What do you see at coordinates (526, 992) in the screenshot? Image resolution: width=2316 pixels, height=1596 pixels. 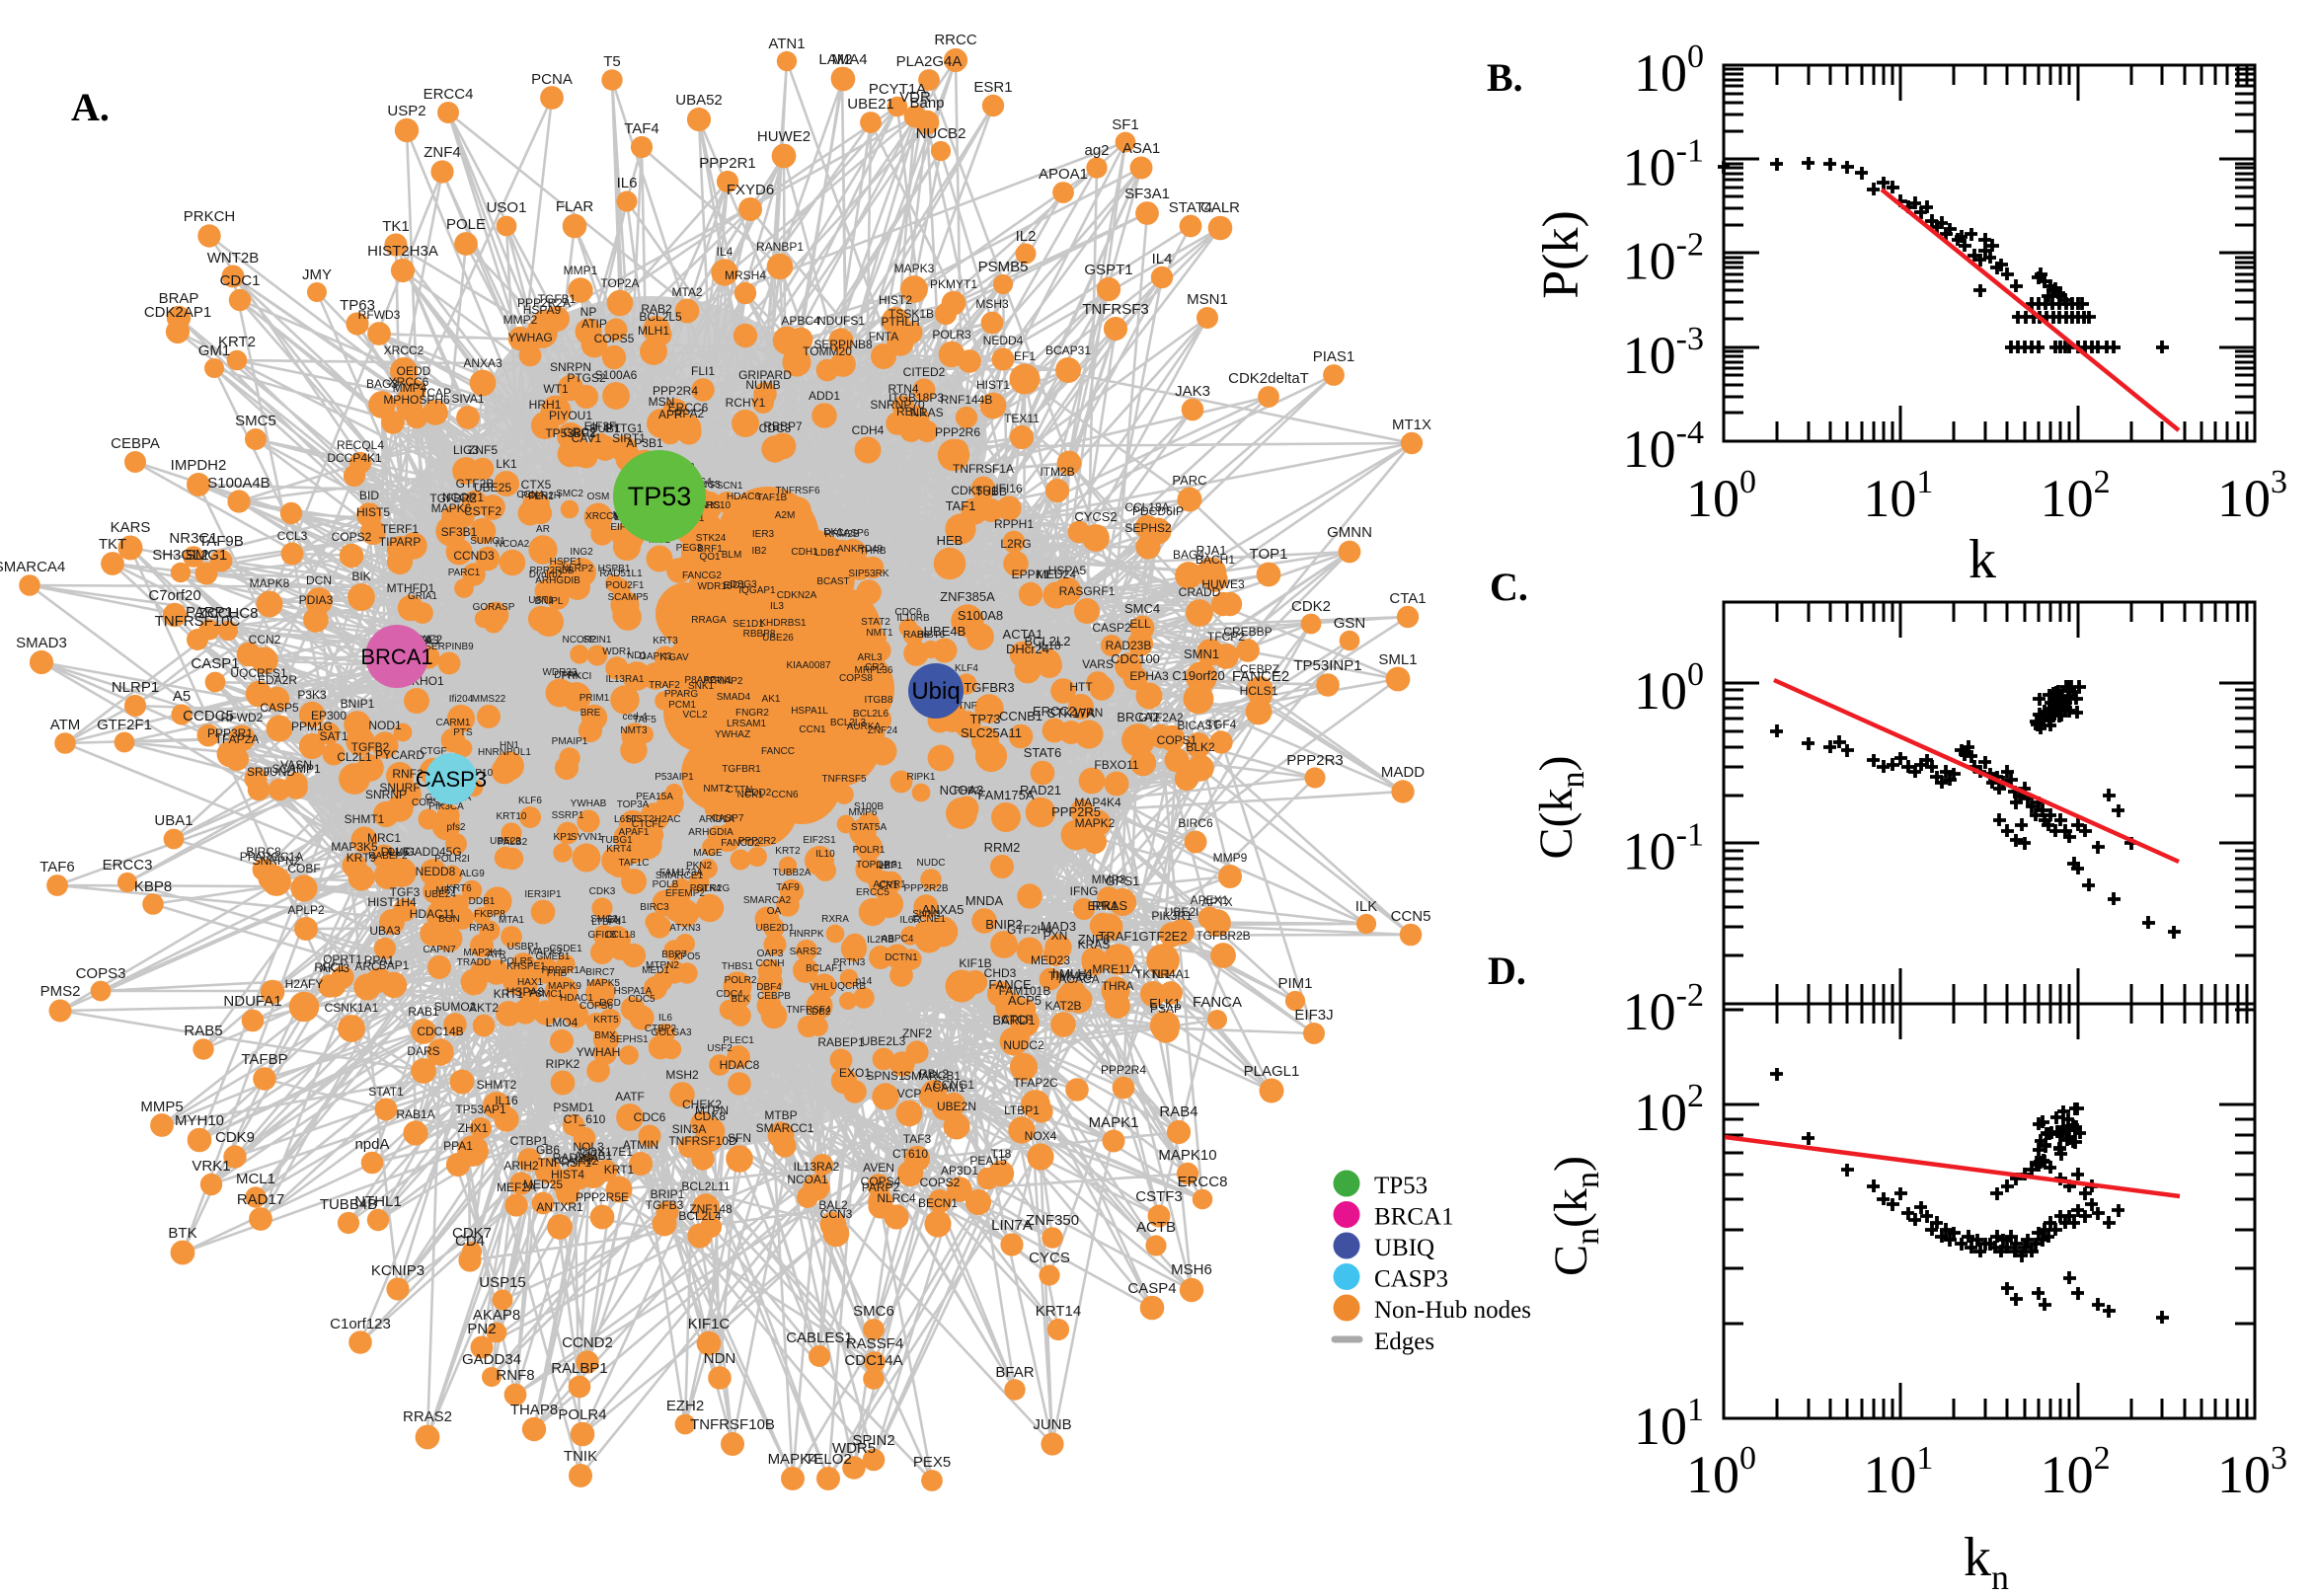 I see `svg-text: HSPA8` at bounding box center [526, 992].